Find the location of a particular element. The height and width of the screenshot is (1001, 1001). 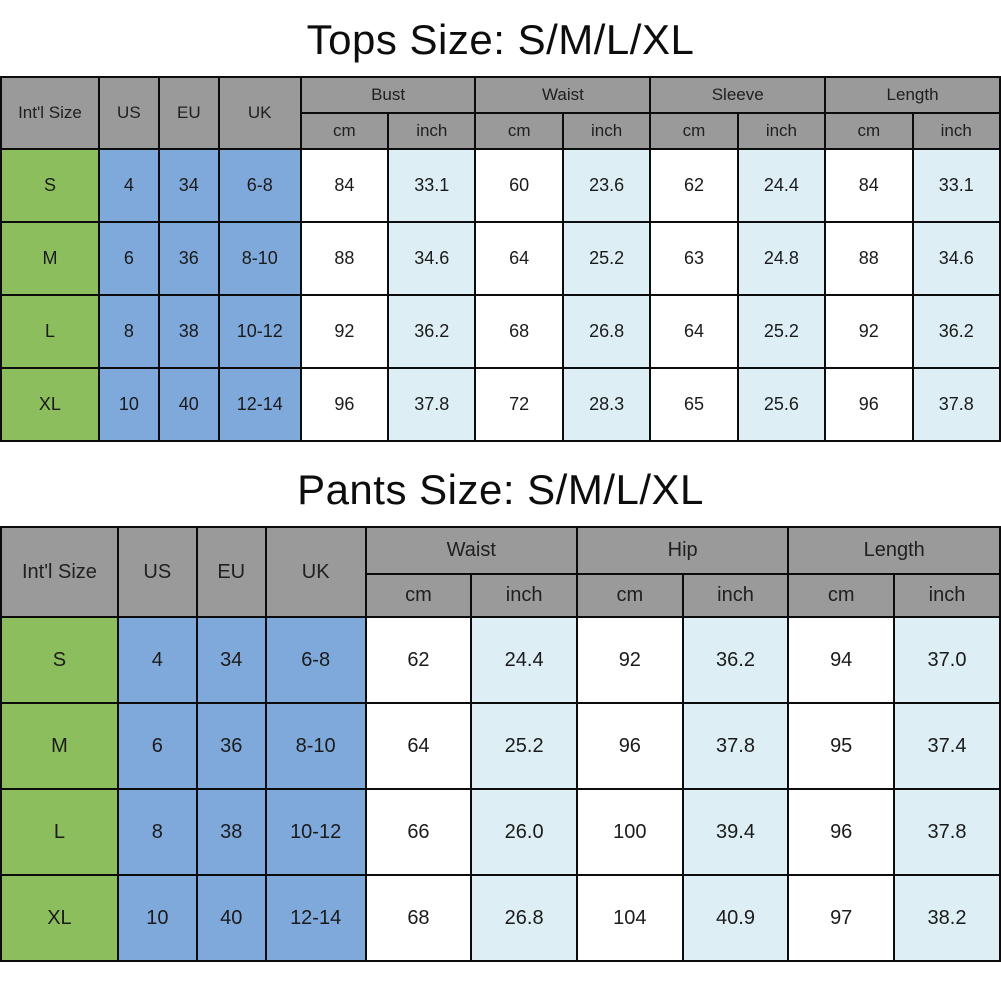

waist-cm-cell: 62 is located at coordinates (418, 660).